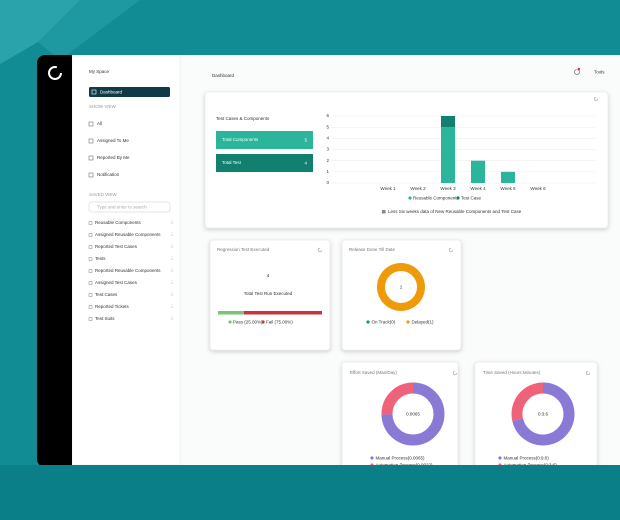 The image size is (620, 520). Describe the element at coordinates (103, 106) in the screenshot. I see `section-label: SHOW VIEW` at that location.